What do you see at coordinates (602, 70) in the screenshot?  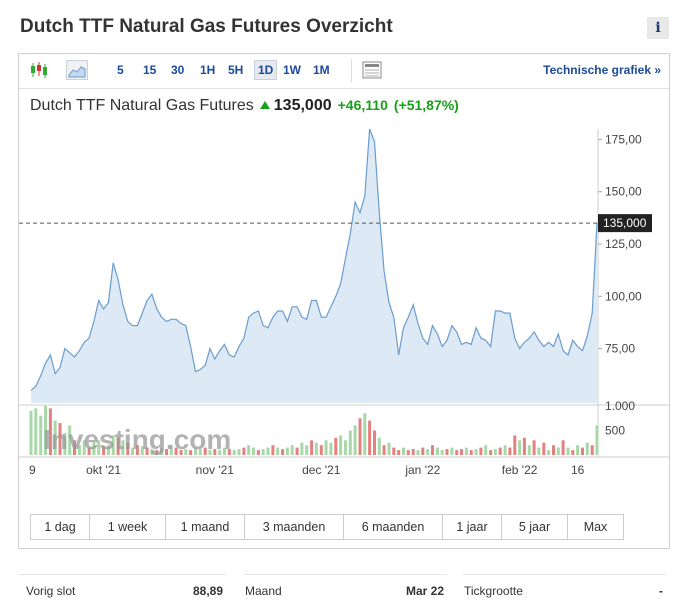 I see `technical-chart-link: Technische grafiek »` at bounding box center [602, 70].